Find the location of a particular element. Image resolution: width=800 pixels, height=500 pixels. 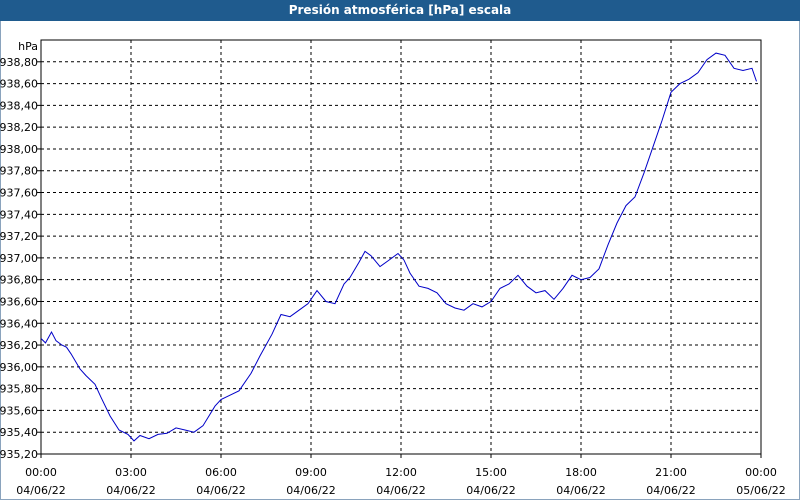

y-tick-label: 938,00 is located at coordinates (19, 149).